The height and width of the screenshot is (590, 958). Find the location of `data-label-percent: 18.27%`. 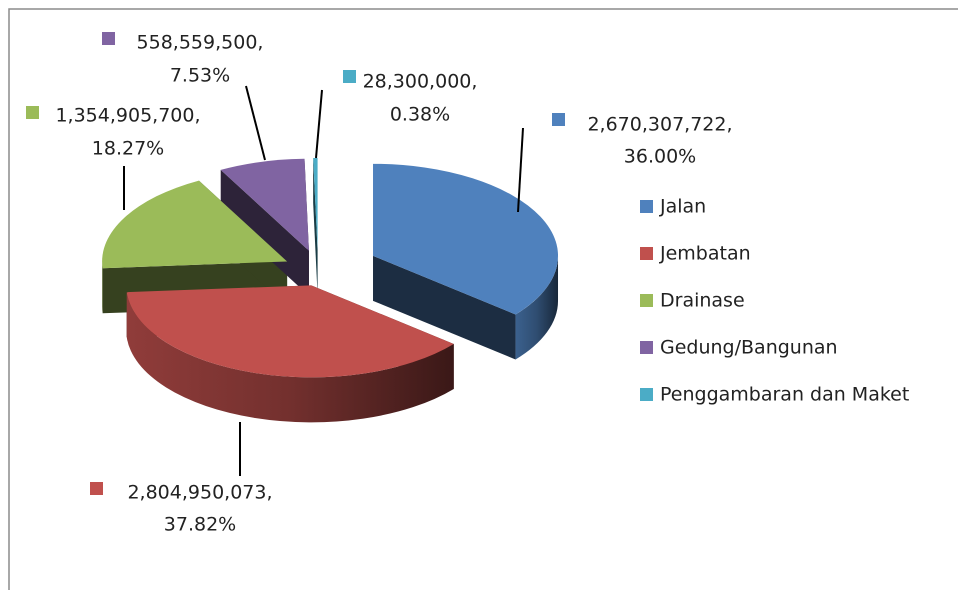

data-label-percent: 18.27% is located at coordinates (128, 149).